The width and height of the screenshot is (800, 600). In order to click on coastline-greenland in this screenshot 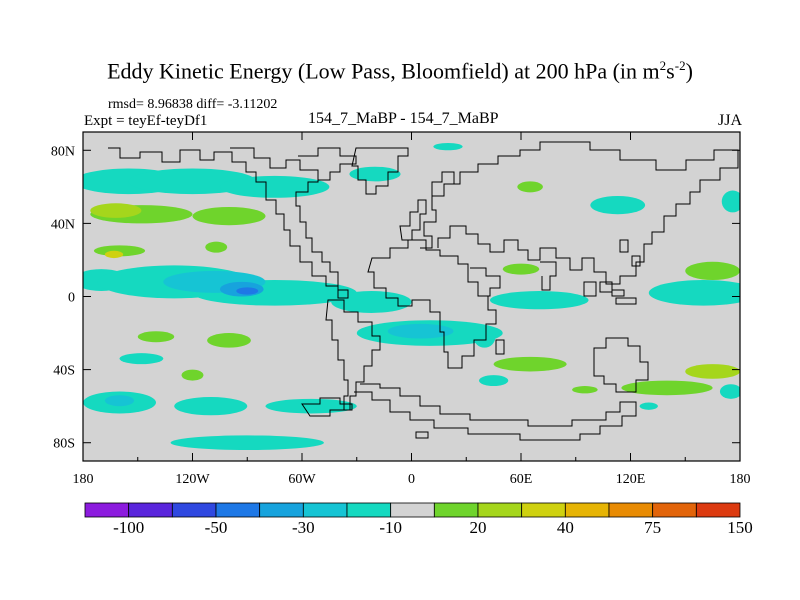, I will do `click(380, 171)`.